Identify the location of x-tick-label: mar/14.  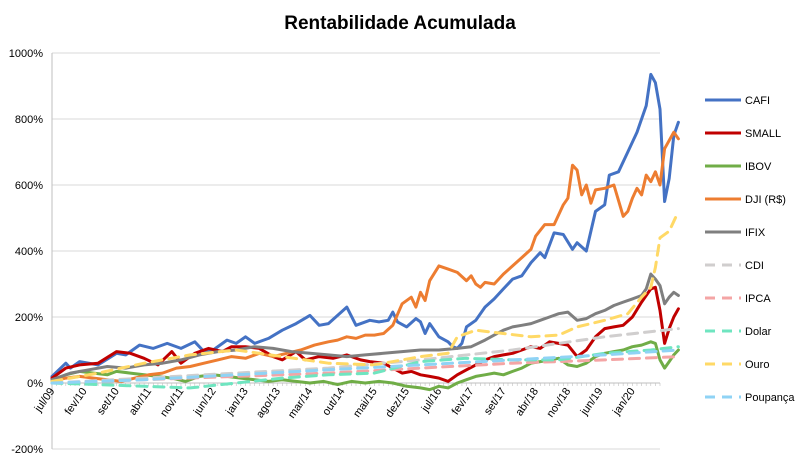
(300, 403).